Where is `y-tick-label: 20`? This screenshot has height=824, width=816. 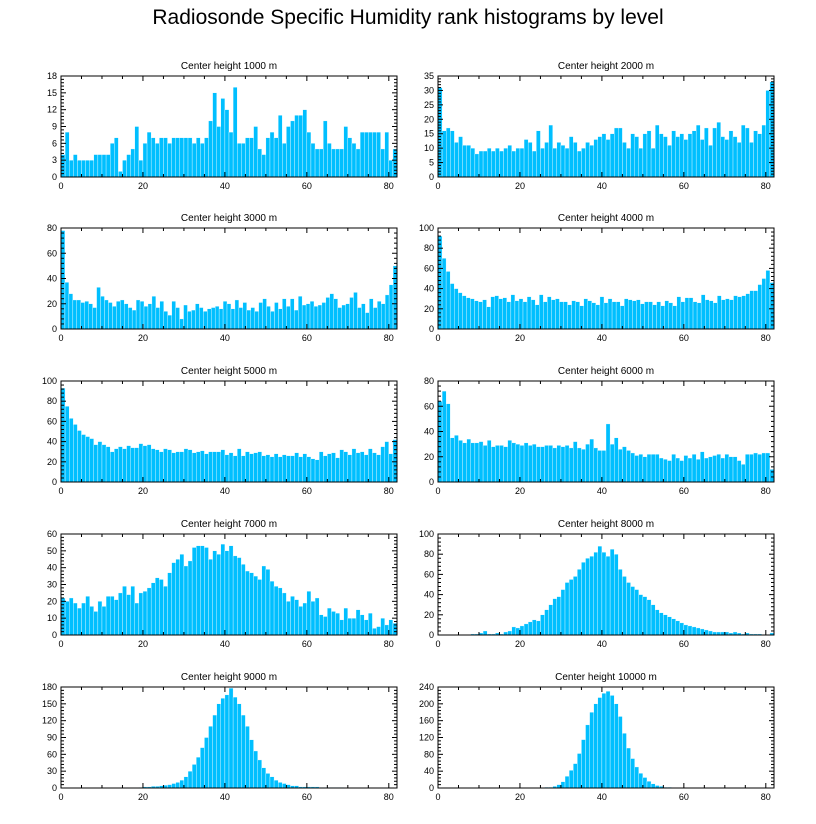
y-tick-label: 20 is located at coordinates (429, 119).